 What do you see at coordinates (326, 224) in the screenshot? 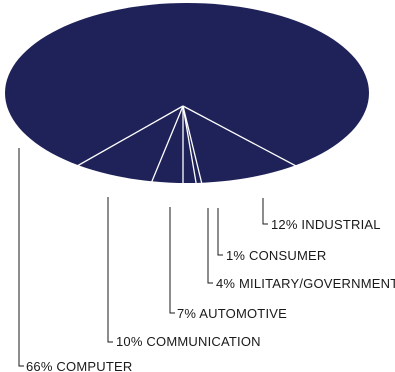
I see `slice-label-industrial: 12% INDUSTRIAL` at bounding box center [326, 224].